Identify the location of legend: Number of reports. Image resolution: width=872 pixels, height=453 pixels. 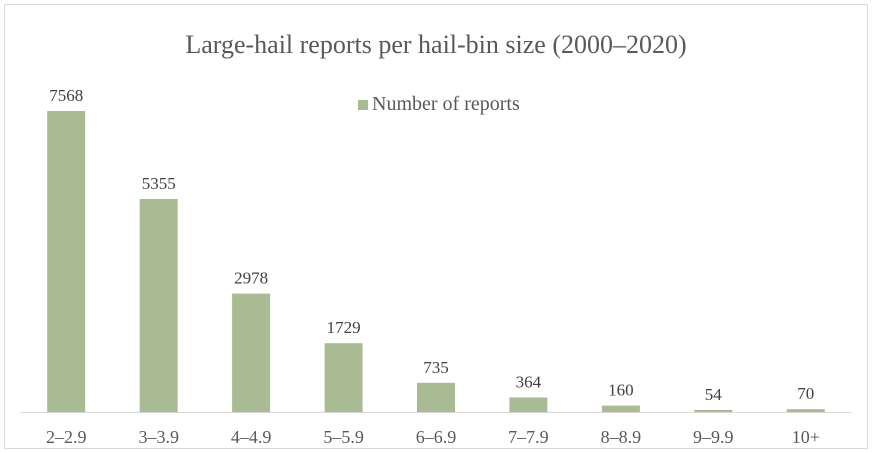
(439, 104).